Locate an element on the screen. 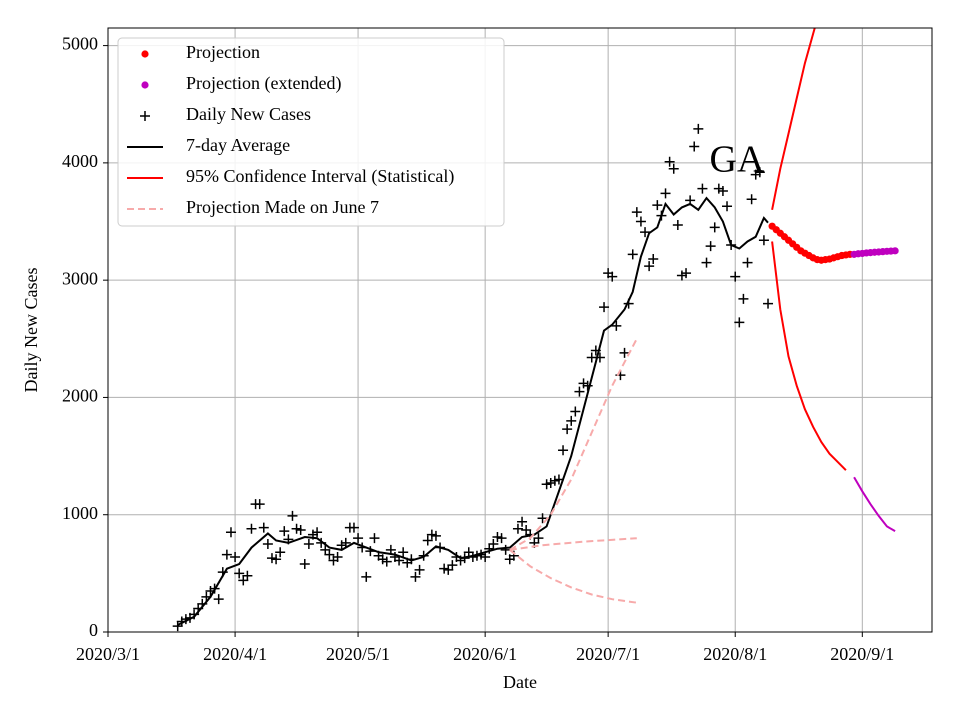 The image size is (960, 720). x-axis-label: Date is located at coordinates (520, 682).